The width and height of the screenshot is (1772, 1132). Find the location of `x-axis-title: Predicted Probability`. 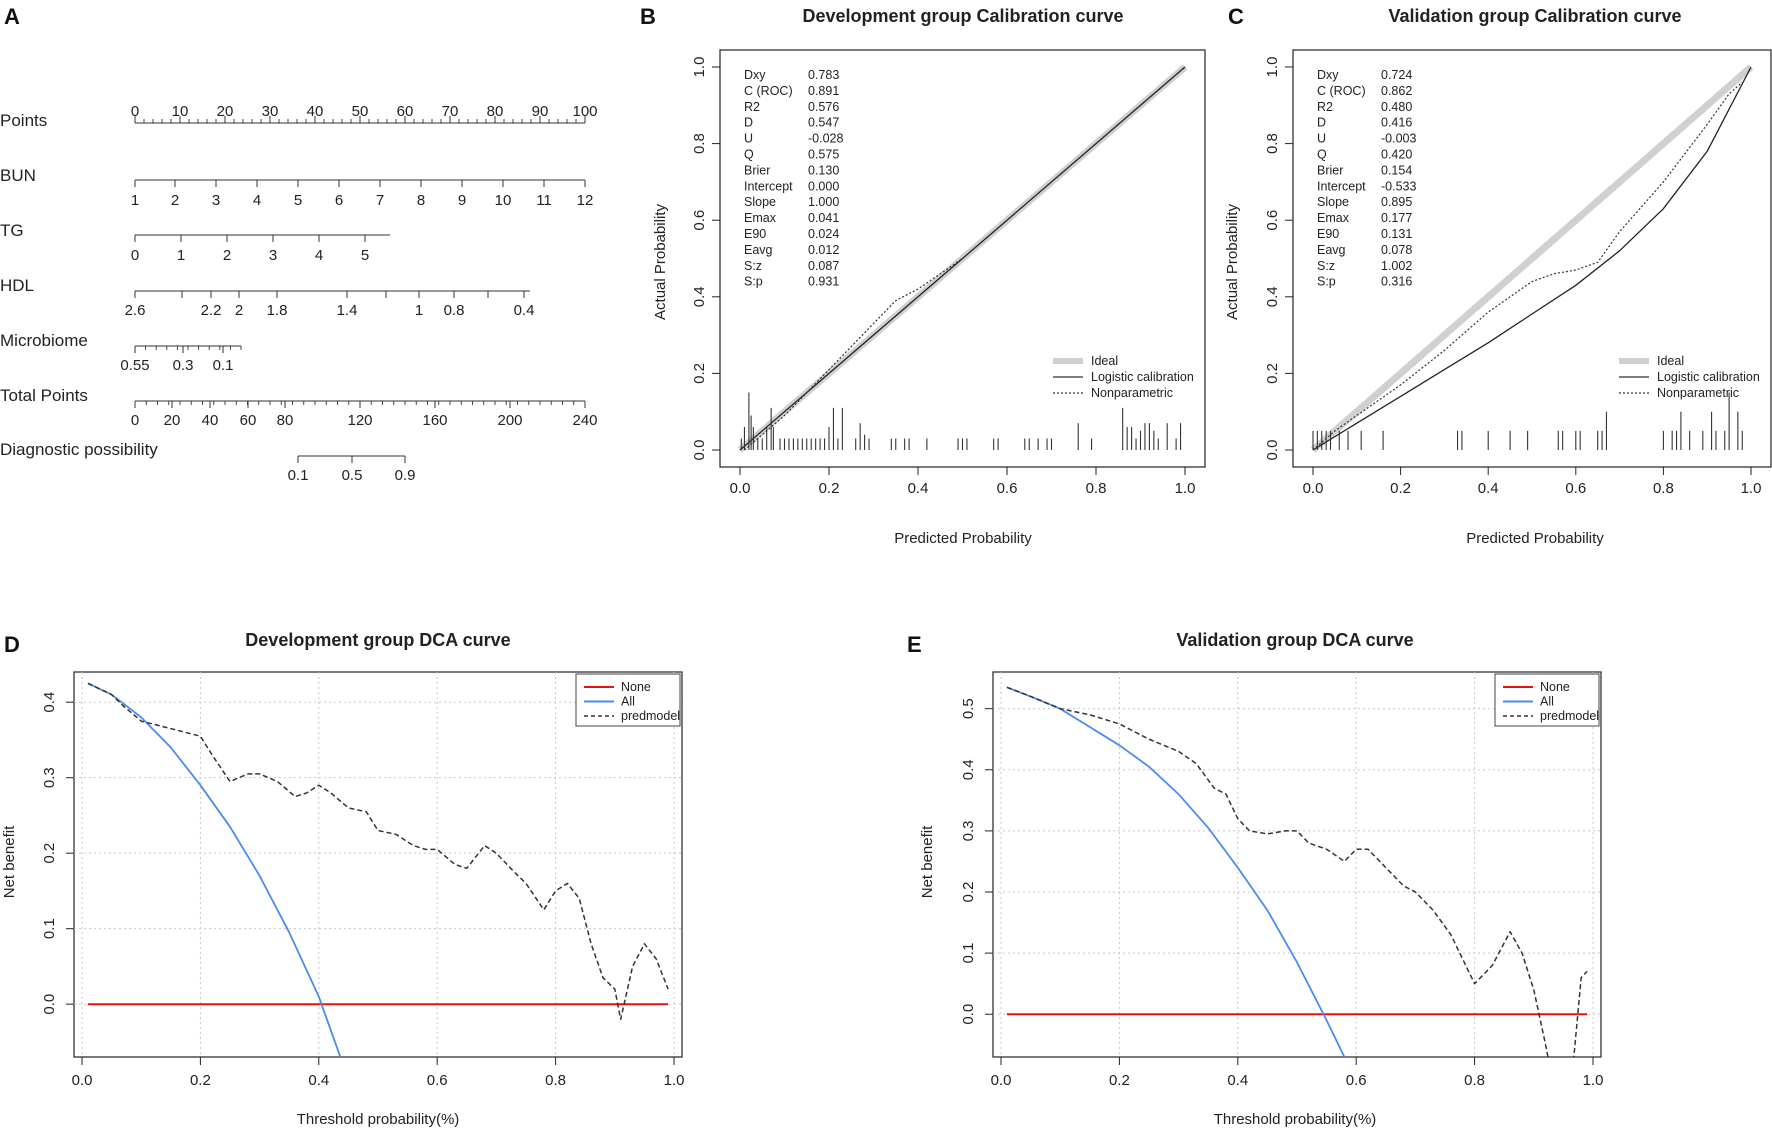

x-axis-title: Predicted Probability is located at coordinates (1535, 538).